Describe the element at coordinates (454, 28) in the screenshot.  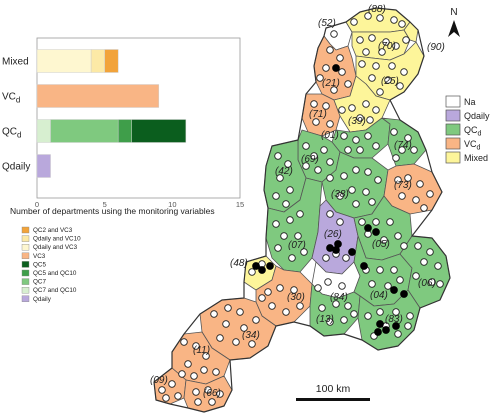
I see `north-arrow-icon` at that location.